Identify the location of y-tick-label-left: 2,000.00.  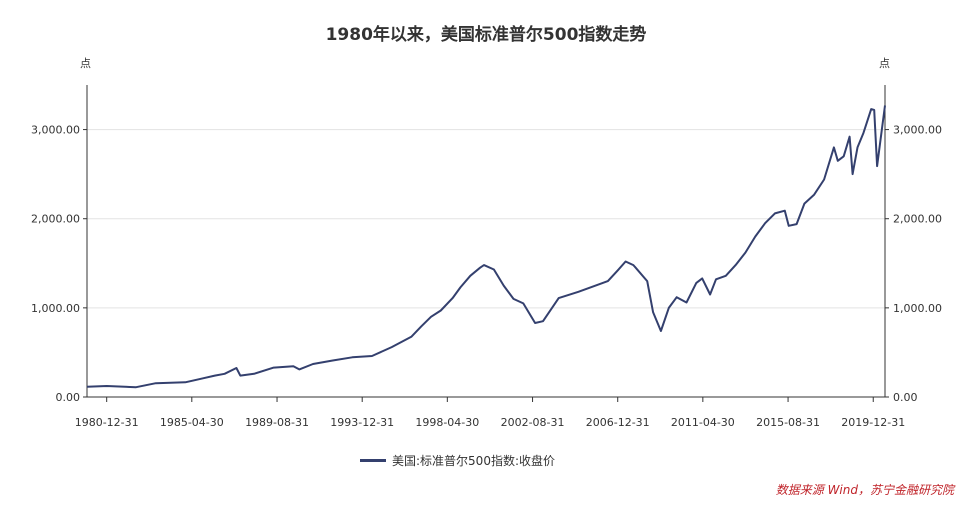
(55, 219).